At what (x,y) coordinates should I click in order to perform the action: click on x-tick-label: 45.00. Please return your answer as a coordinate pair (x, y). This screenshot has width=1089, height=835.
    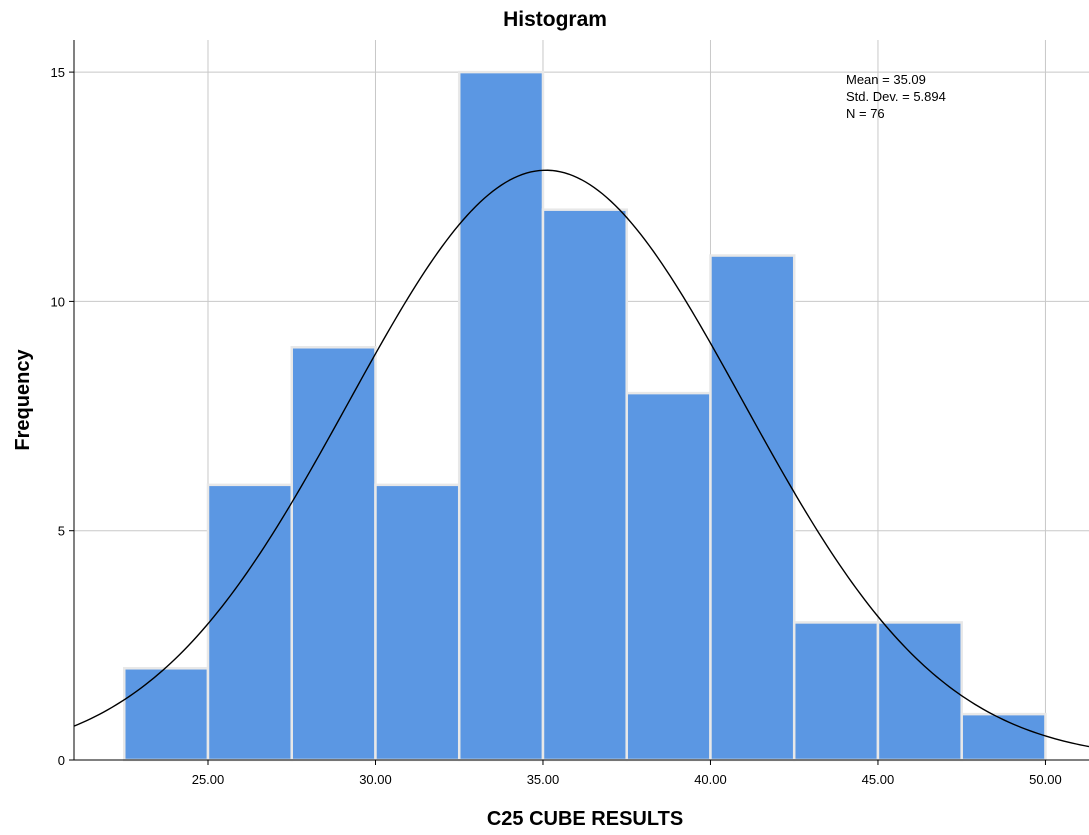
    Looking at the image, I should click on (878, 779).